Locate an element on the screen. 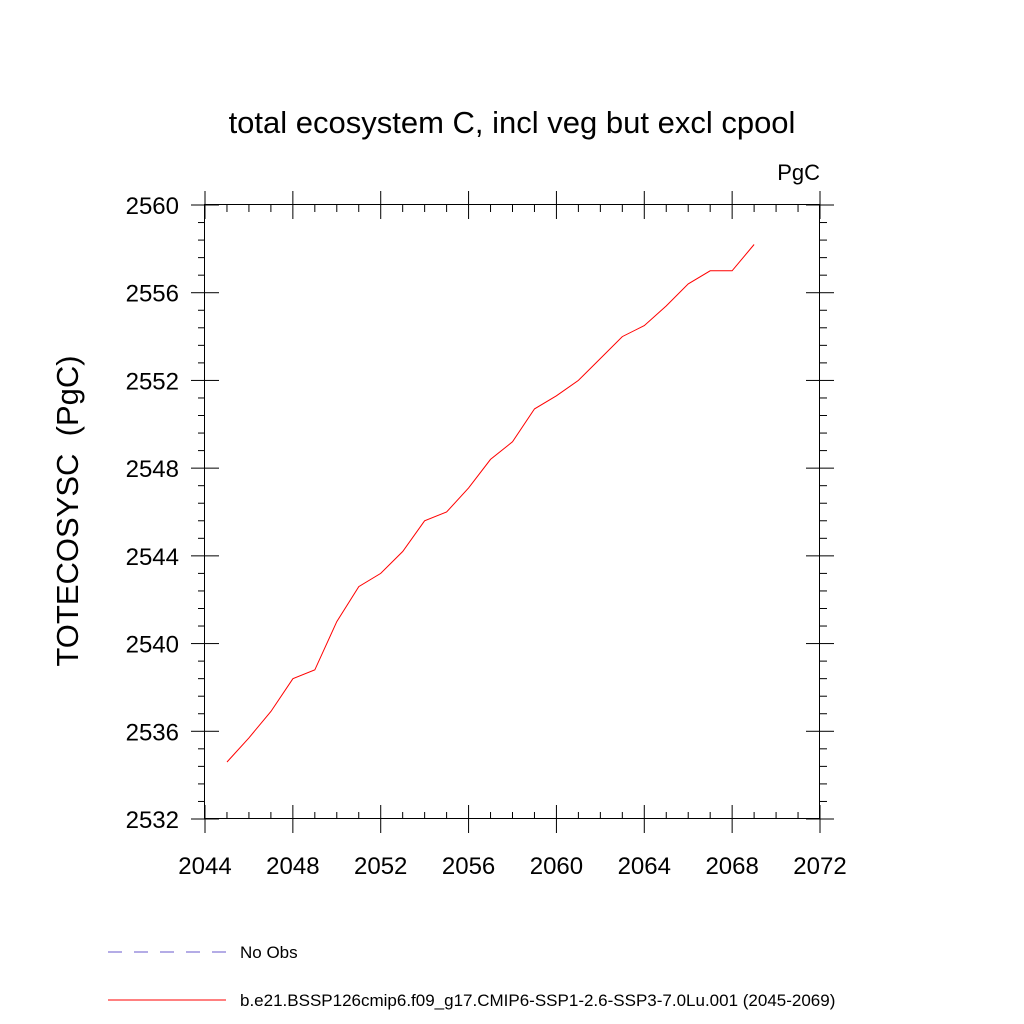 The image size is (1024, 1024). x-tick-label: 2048 is located at coordinates (292, 866).